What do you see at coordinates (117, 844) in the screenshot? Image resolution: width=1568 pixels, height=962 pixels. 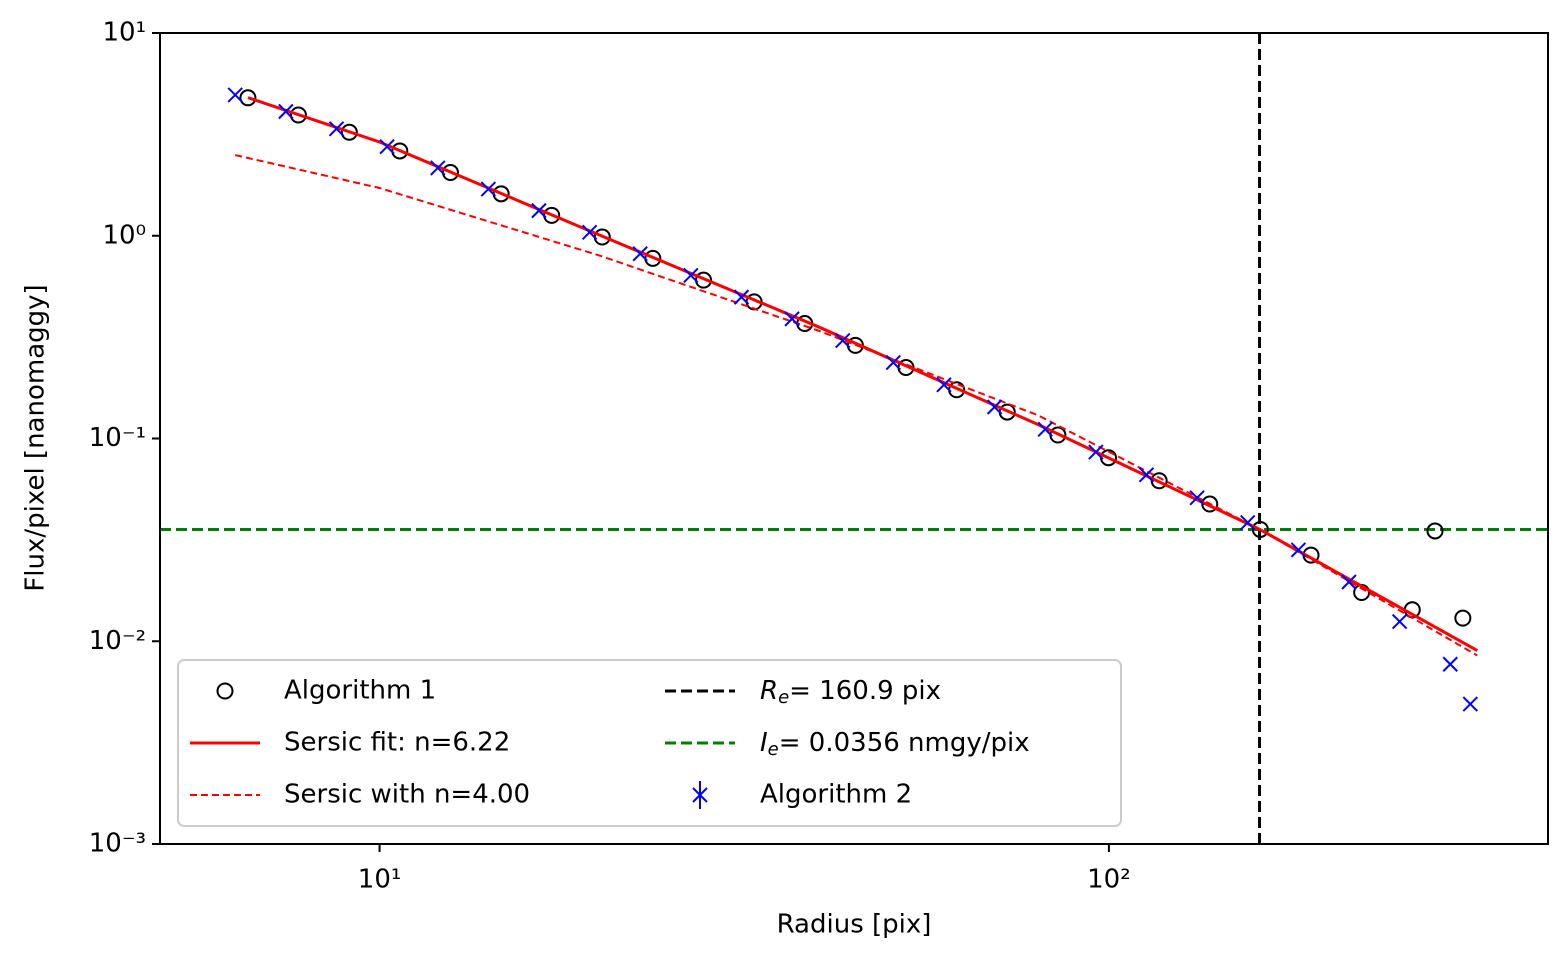 I see `y-tick-label: 10⁻³` at bounding box center [117, 844].